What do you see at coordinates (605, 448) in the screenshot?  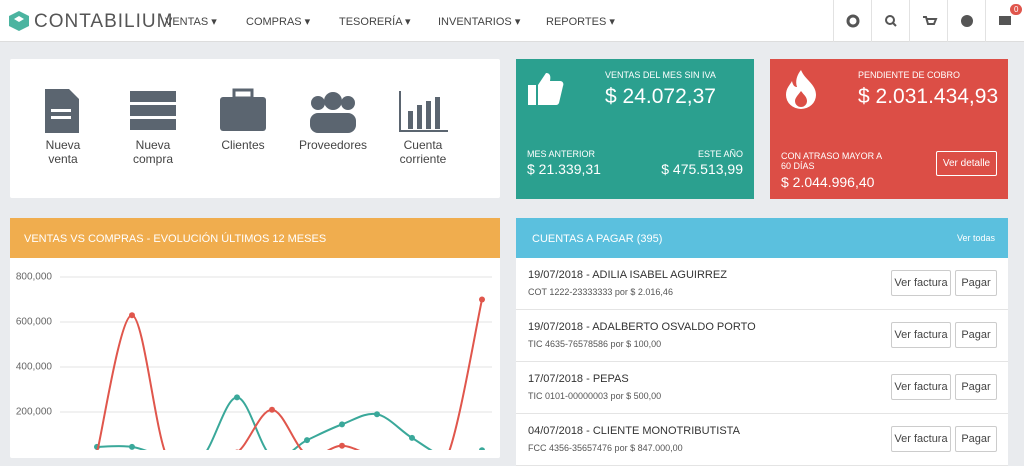 I see `payable-detail: FCC 4356-35657476 por $ 847.000,00` at bounding box center [605, 448].